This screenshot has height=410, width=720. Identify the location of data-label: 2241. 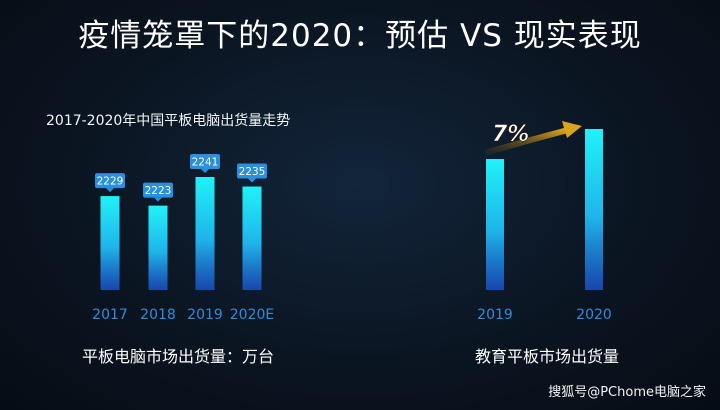
(205, 163).